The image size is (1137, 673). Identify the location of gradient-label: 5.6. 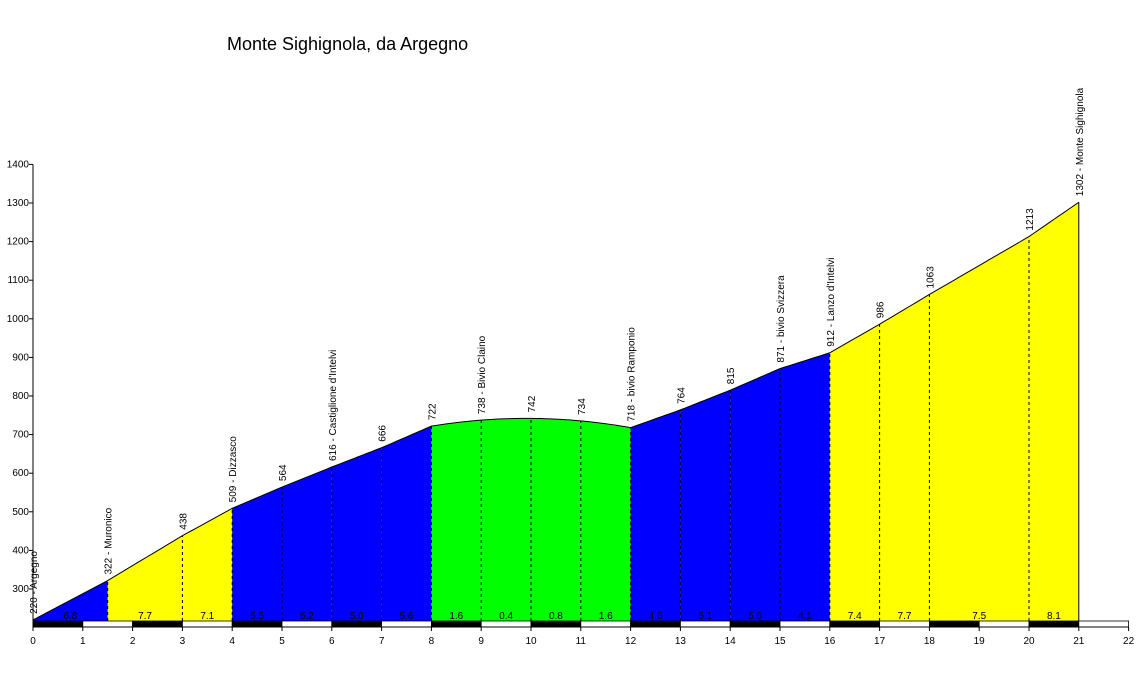
(755, 616).